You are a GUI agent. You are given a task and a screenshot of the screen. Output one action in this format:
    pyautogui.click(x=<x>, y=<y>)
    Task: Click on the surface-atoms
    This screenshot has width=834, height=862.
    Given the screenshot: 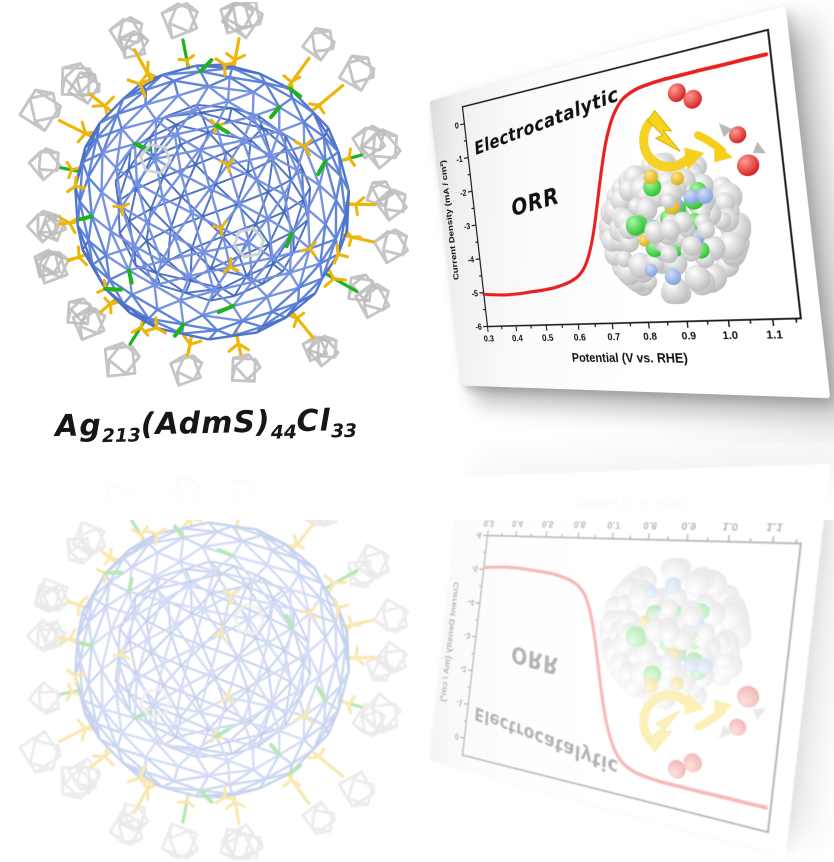 What is the action you would take?
    pyautogui.click(x=208, y=664)
    